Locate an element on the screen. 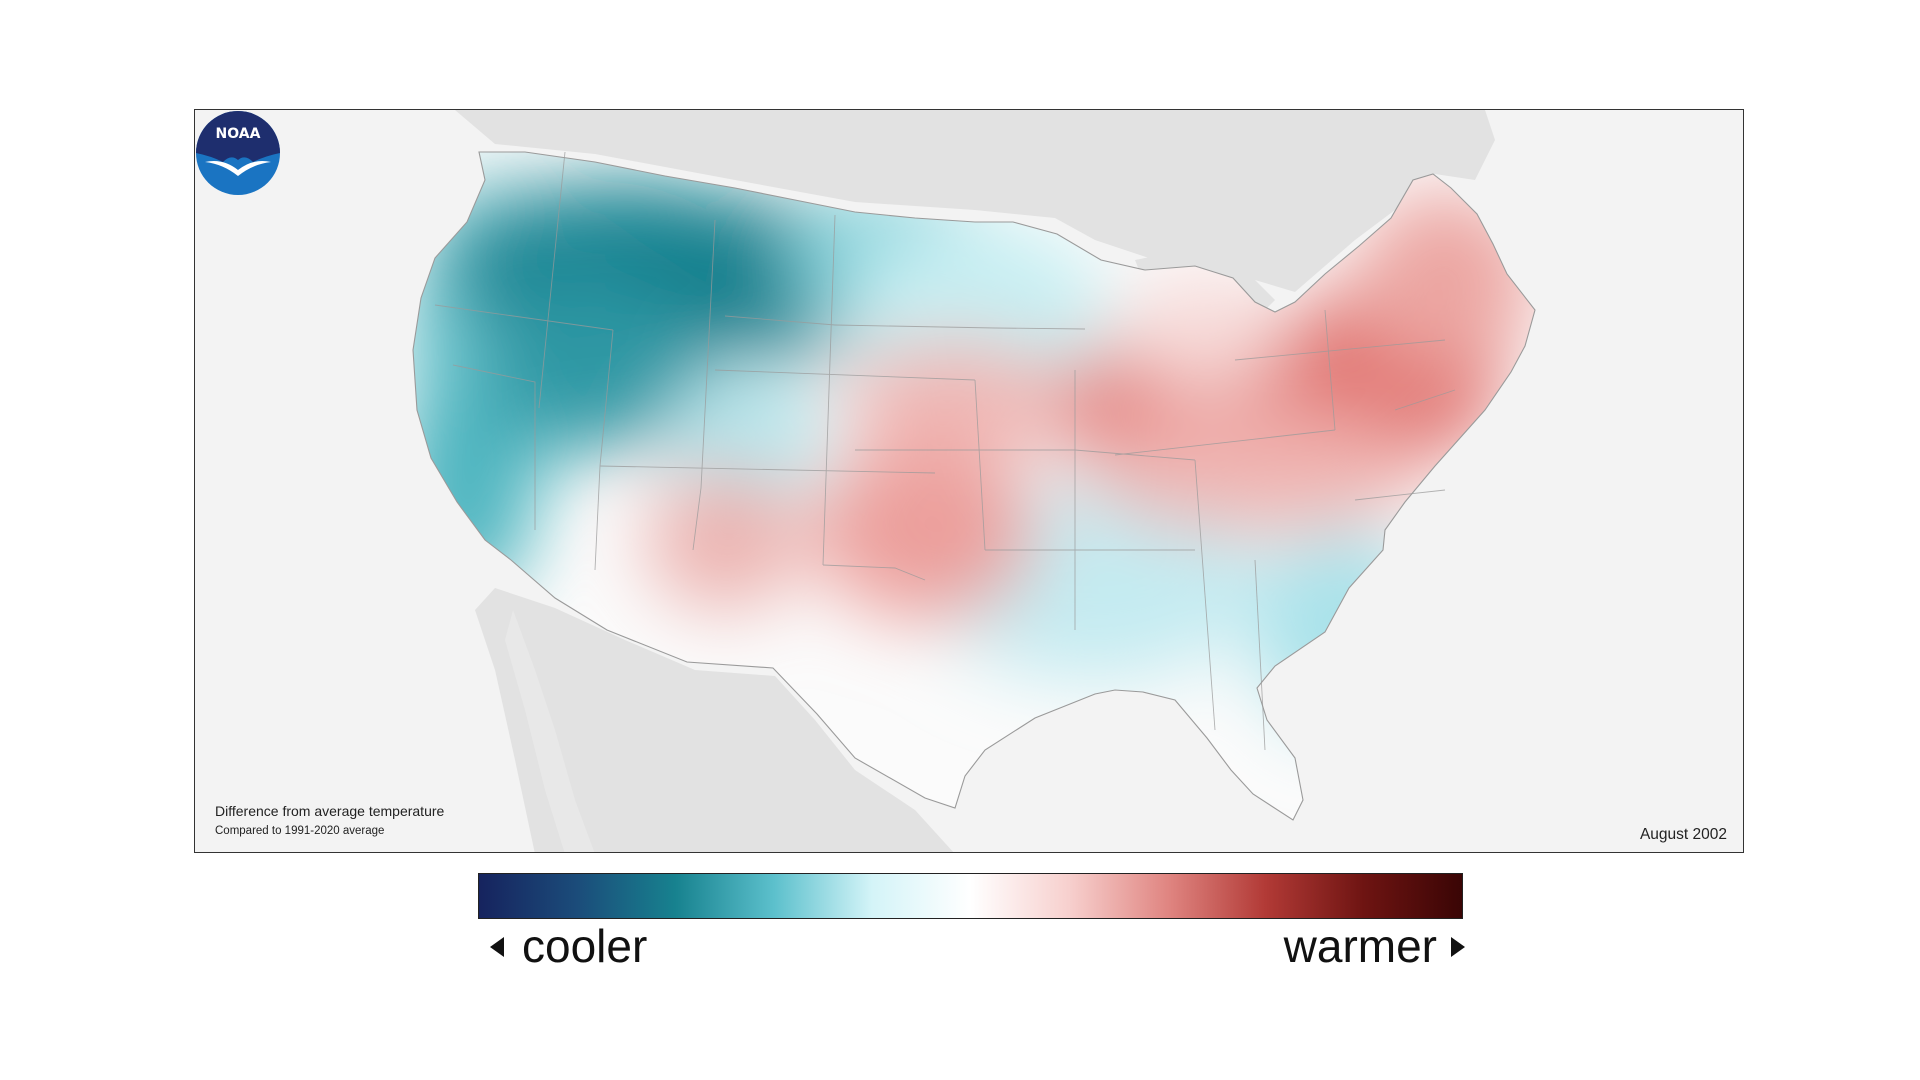 This screenshot has height=1080, width=1920. mexico-land is located at coordinates (714, 720).